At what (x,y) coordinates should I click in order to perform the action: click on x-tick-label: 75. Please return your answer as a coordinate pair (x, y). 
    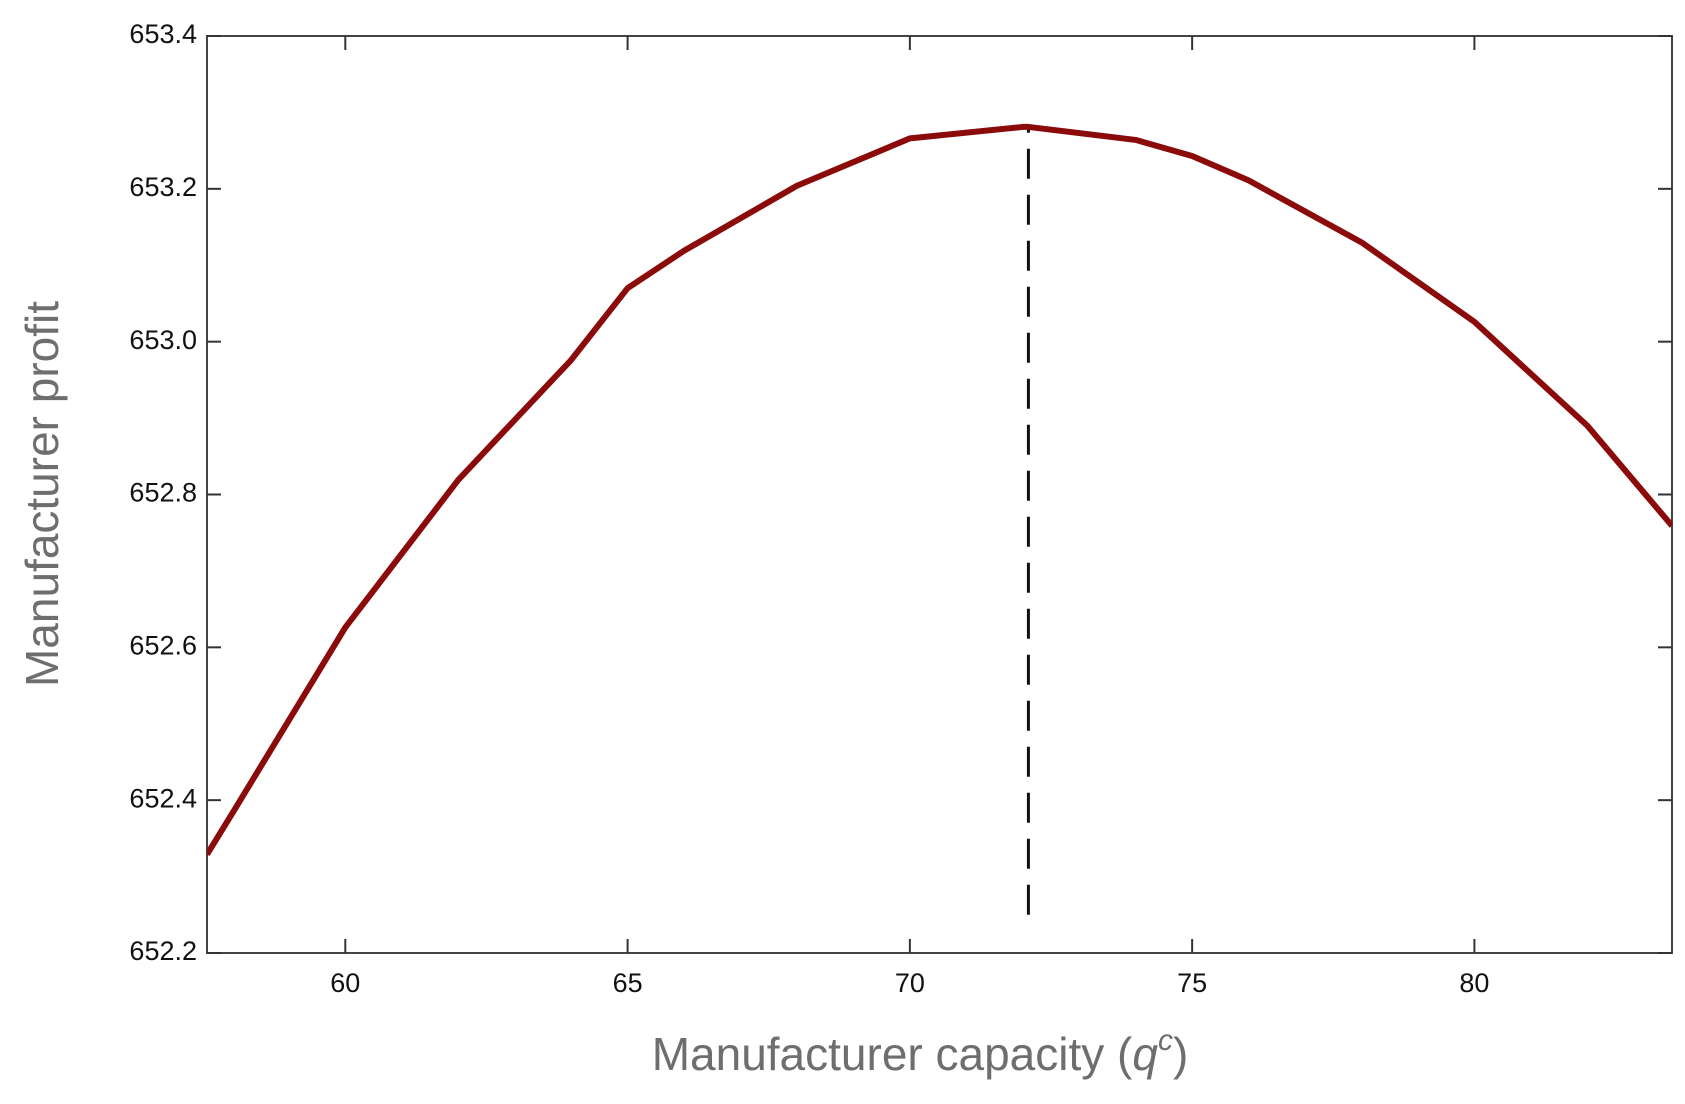
    Looking at the image, I should click on (1192, 983).